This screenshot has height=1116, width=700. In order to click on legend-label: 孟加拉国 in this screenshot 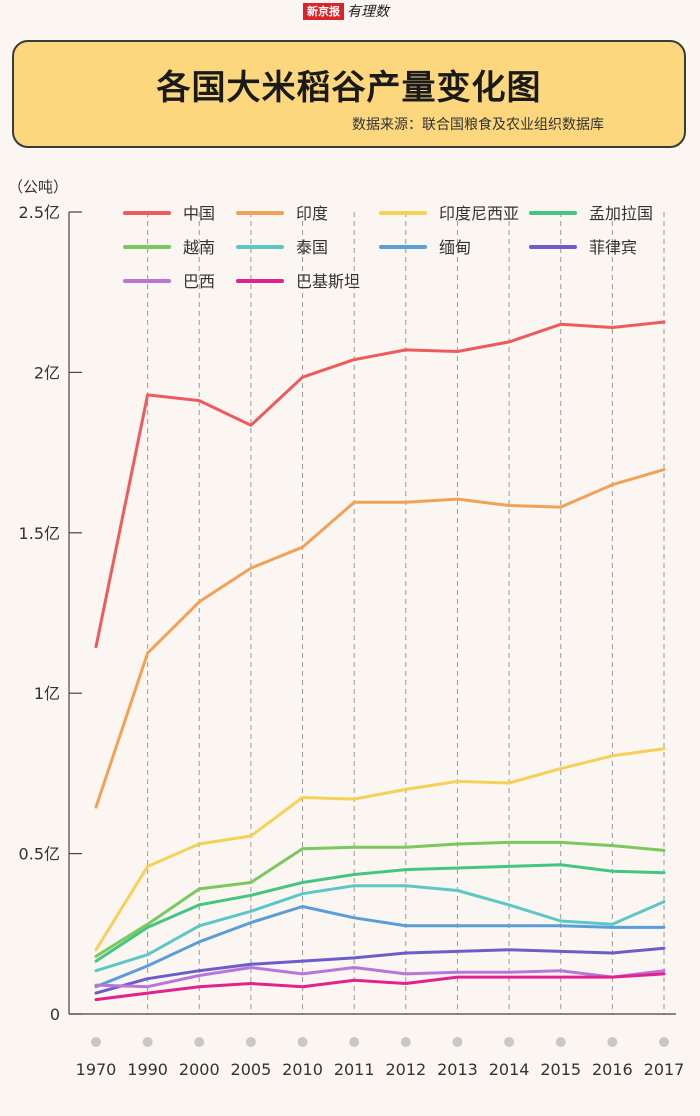, I will do `click(621, 213)`.